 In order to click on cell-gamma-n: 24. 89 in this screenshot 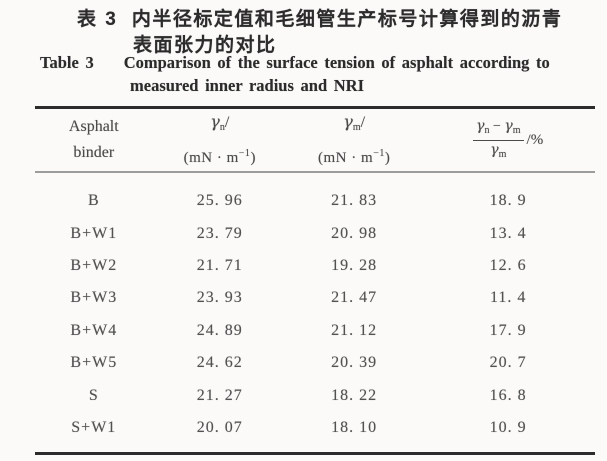, I will do `click(219, 330)`.